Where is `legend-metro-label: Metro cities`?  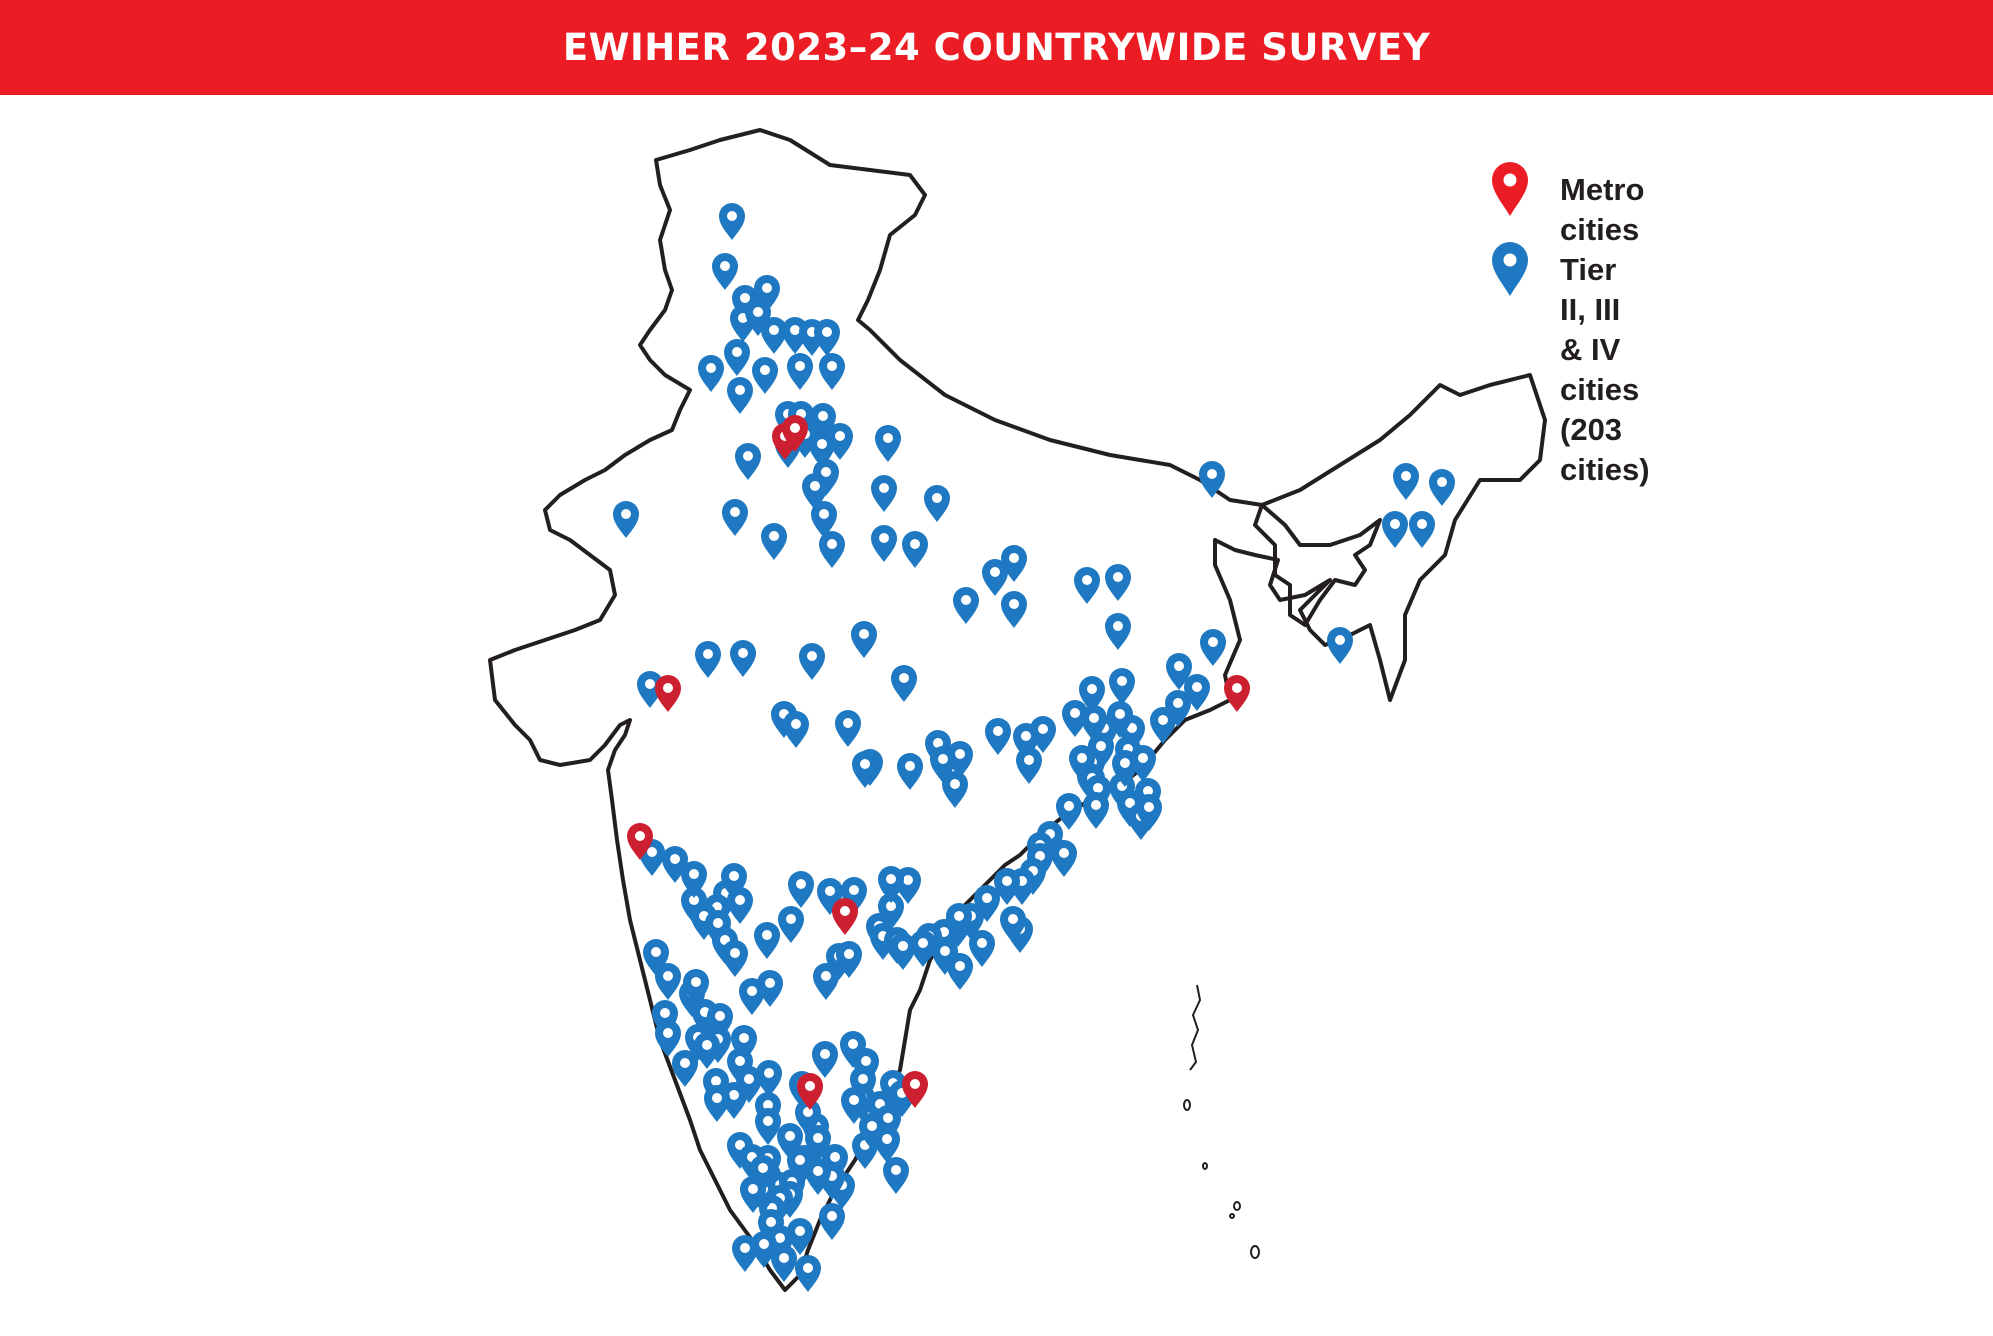
legend-metro-label: Metro cities is located at coordinates (1602, 209).